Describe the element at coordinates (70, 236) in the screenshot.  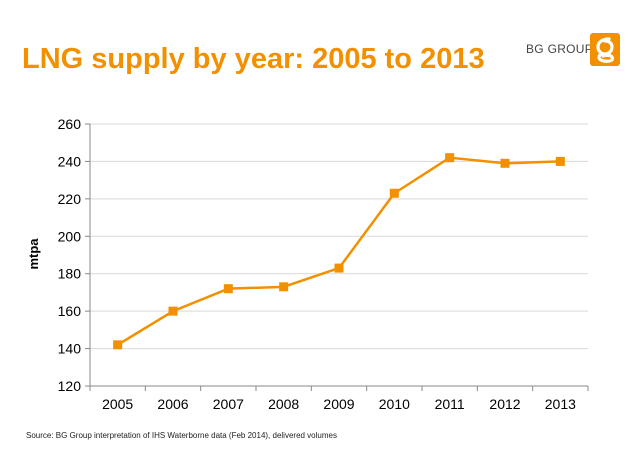
I see `y-tick-label: 200` at that location.